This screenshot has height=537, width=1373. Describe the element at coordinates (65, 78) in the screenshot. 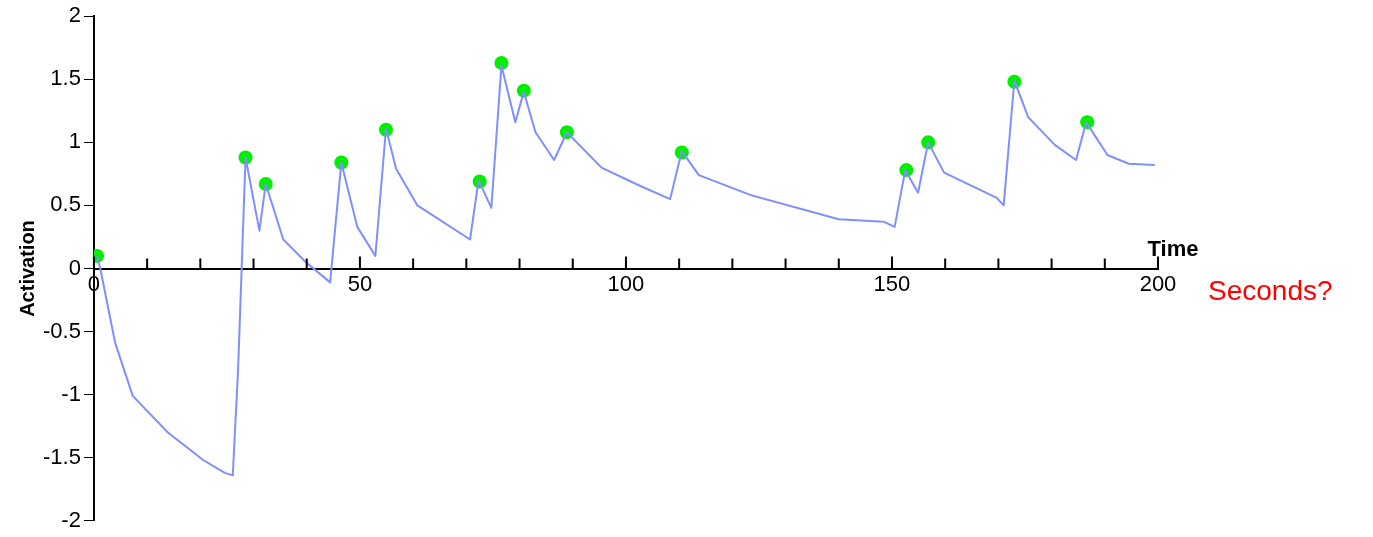

I see `y-tick-label: 1.5` at that location.